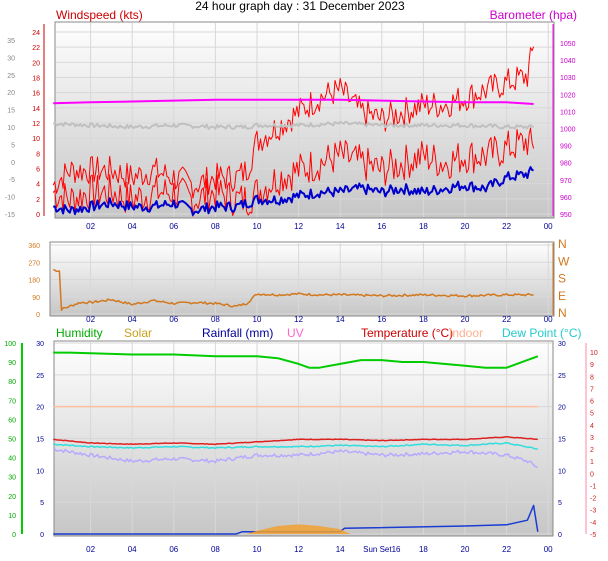  I want to click on windspeed-tick-label: 6, so click(38, 170).